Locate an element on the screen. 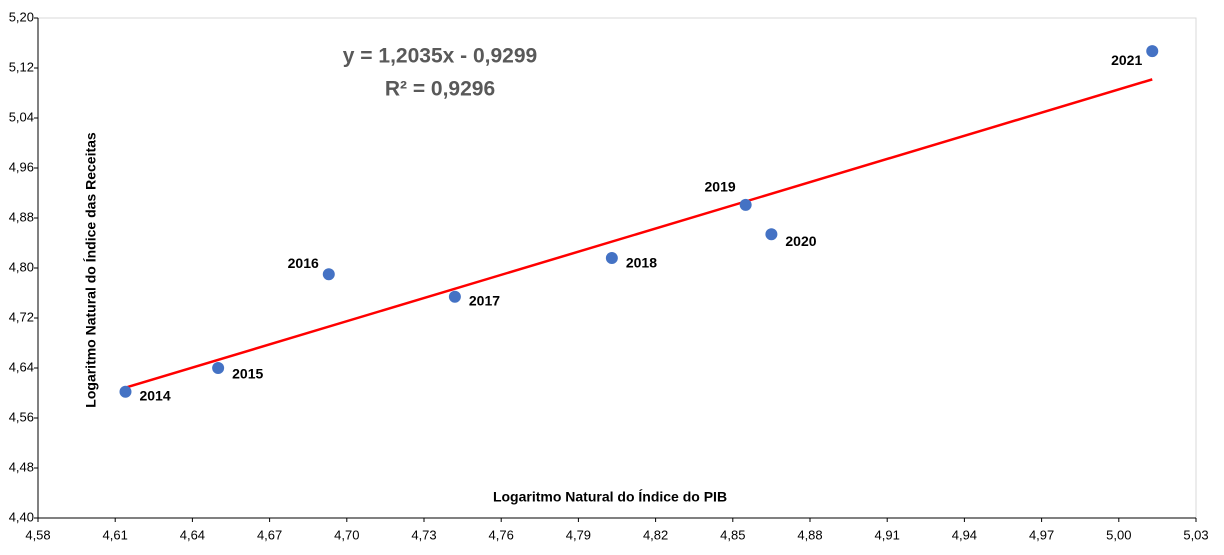 Image resolution: width=1224 pixels, height=555 pixels. x-tick-label: 4,97 is located at coordinates (1041, 534).